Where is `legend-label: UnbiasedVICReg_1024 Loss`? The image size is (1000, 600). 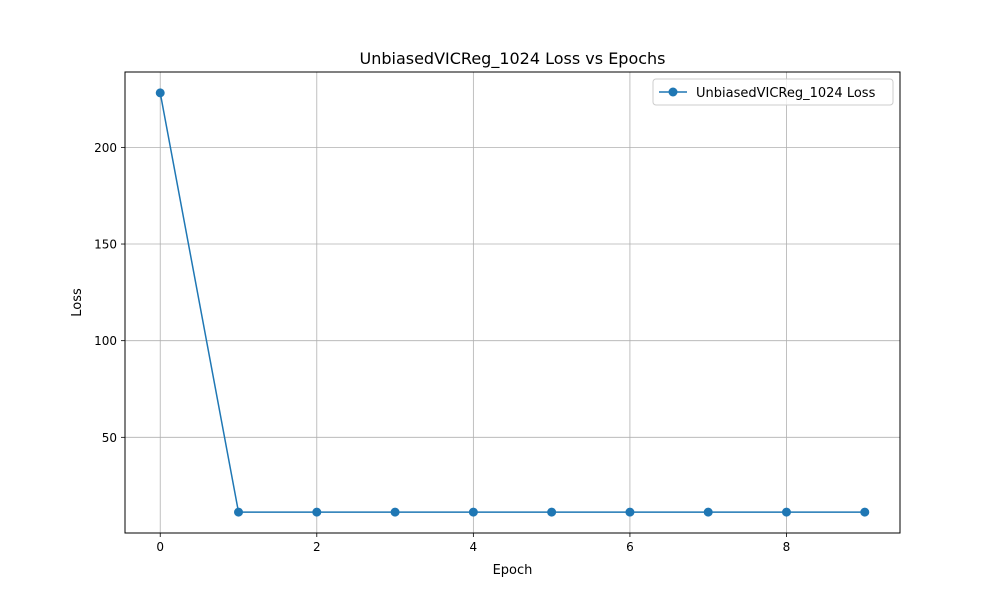
legend-label: UnbiasedVICReg_1024 Loss is located at coordinates (786, 93).